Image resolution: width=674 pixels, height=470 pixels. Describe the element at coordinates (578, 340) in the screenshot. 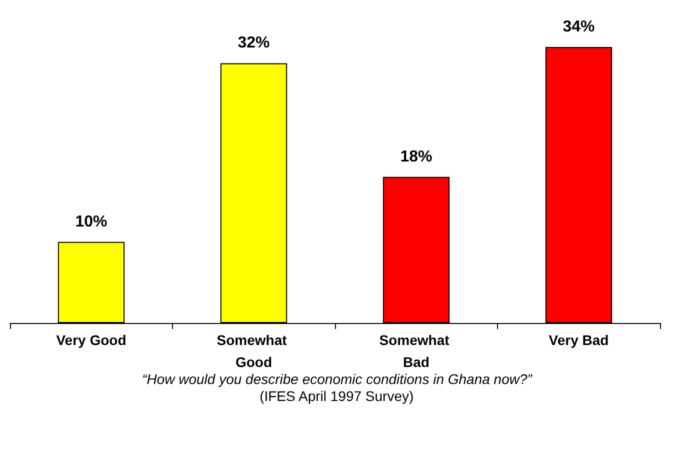

I see `x-tick-label: Very Bad` at that location.